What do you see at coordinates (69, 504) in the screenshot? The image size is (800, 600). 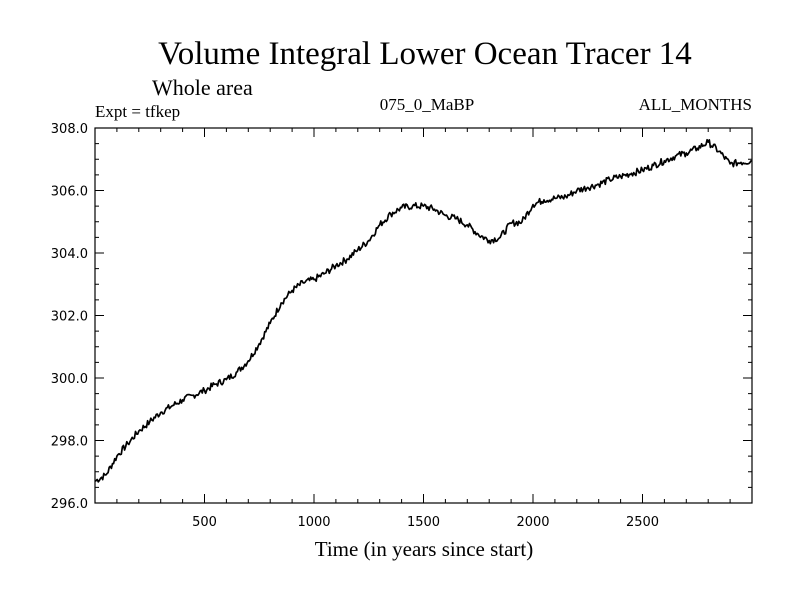 I see `y-tick-label: 296.0` at bounding box center [69, 504].